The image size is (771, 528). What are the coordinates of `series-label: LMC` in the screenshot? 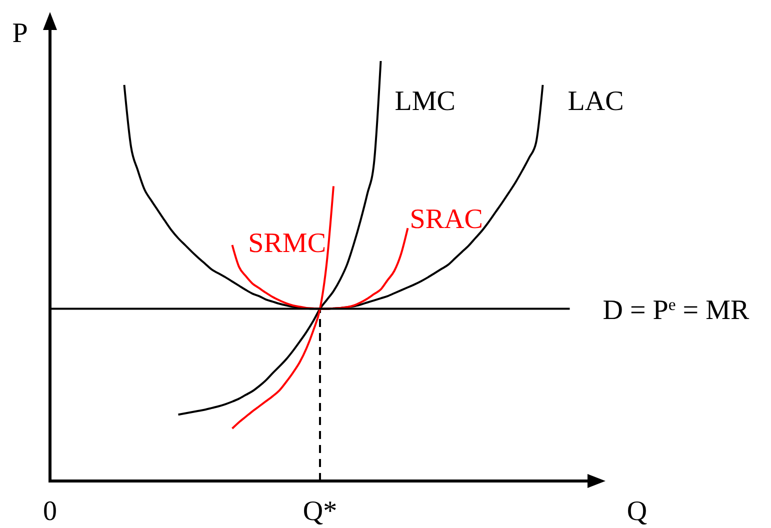 It's located at (425, 101).